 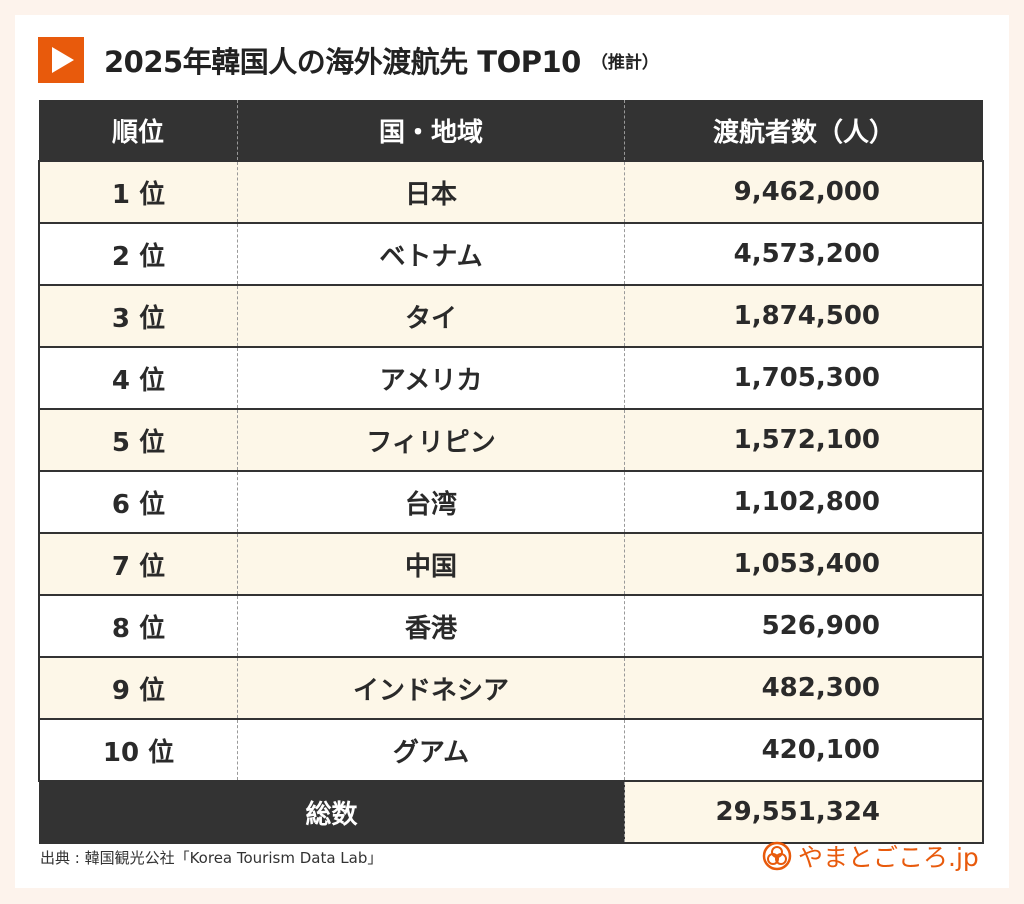 I want to click on count-cell: 1,874,500, so click(x=804, y=316).